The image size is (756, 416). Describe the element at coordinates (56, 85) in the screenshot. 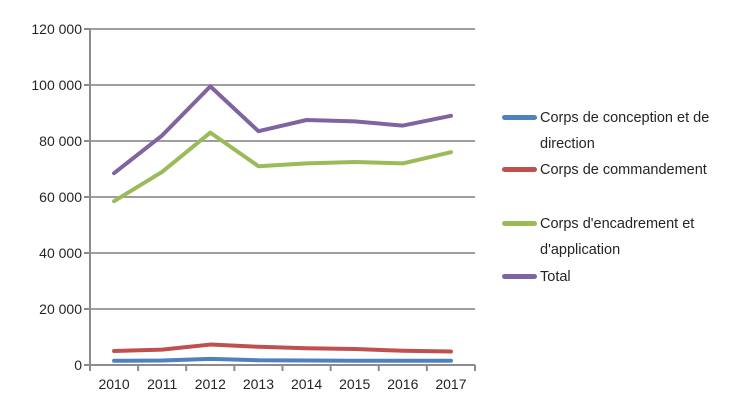

I see `y-axis-label-100000: 100 000` at that location.